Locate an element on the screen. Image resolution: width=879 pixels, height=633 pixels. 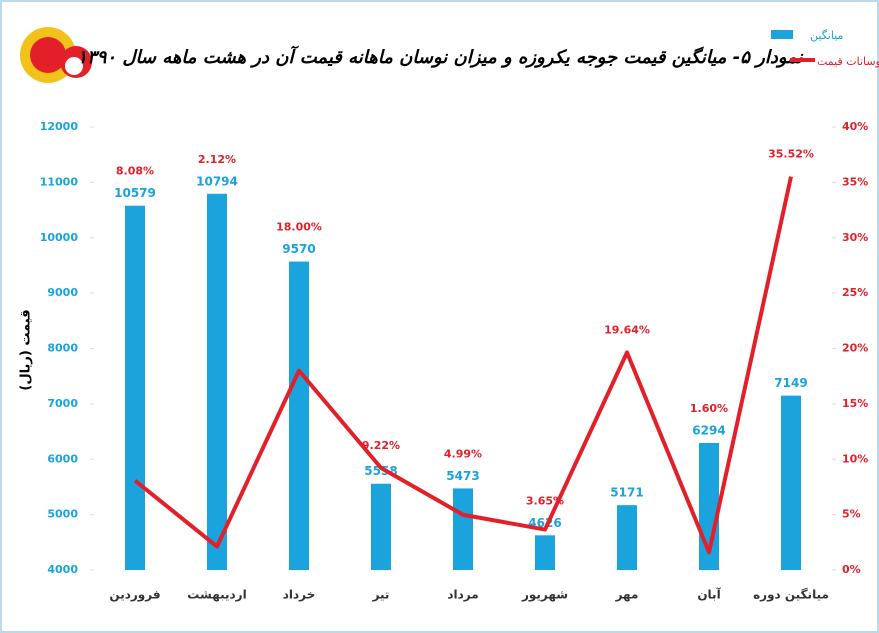
y-tick-label: 7000 is located at coordinates (62, 403).